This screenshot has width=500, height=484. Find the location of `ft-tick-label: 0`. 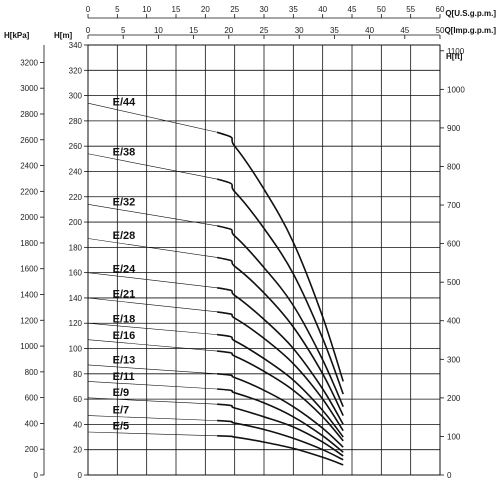

ft-tick-label: 0 is located at coordinates (449, 475).